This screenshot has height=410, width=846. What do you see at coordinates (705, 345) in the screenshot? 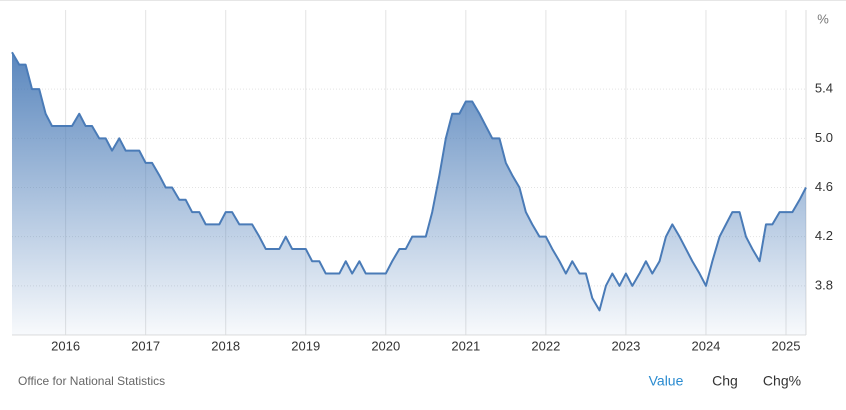
I see `x-tick-label: 2024` at bounding box center [705, 345].